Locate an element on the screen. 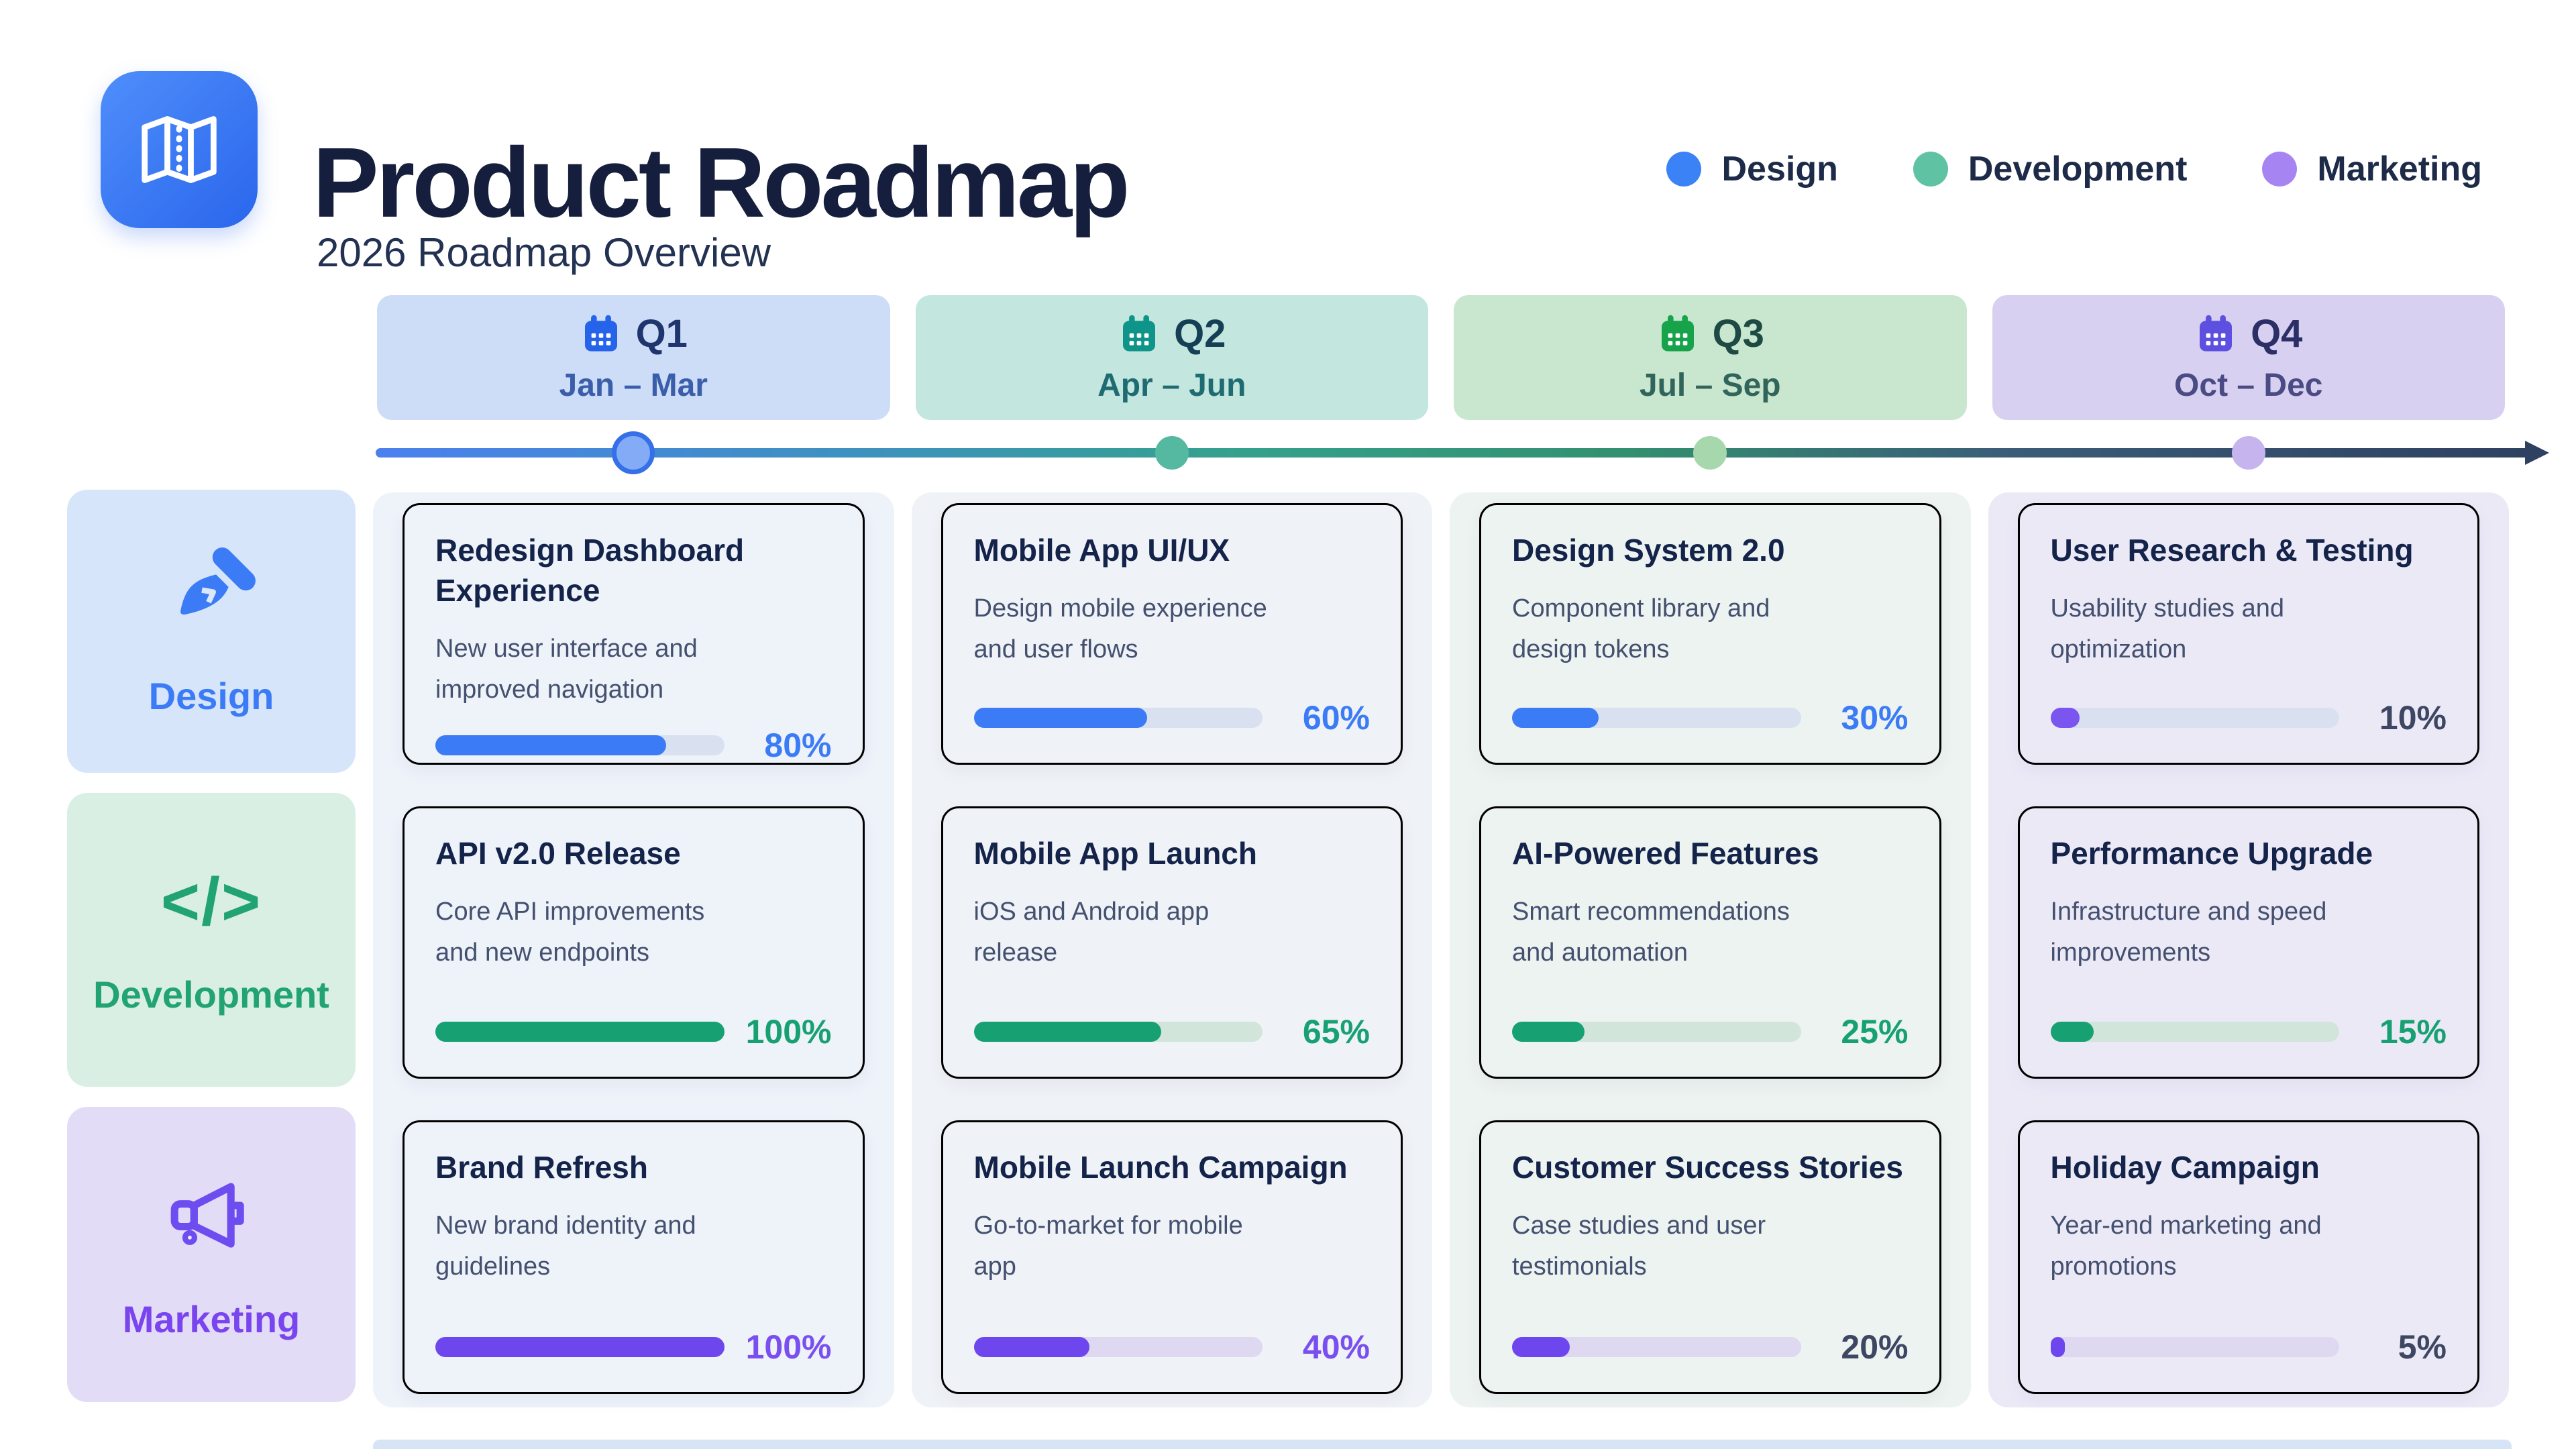  row-label-design: Design is located at coordinates (211, 631).